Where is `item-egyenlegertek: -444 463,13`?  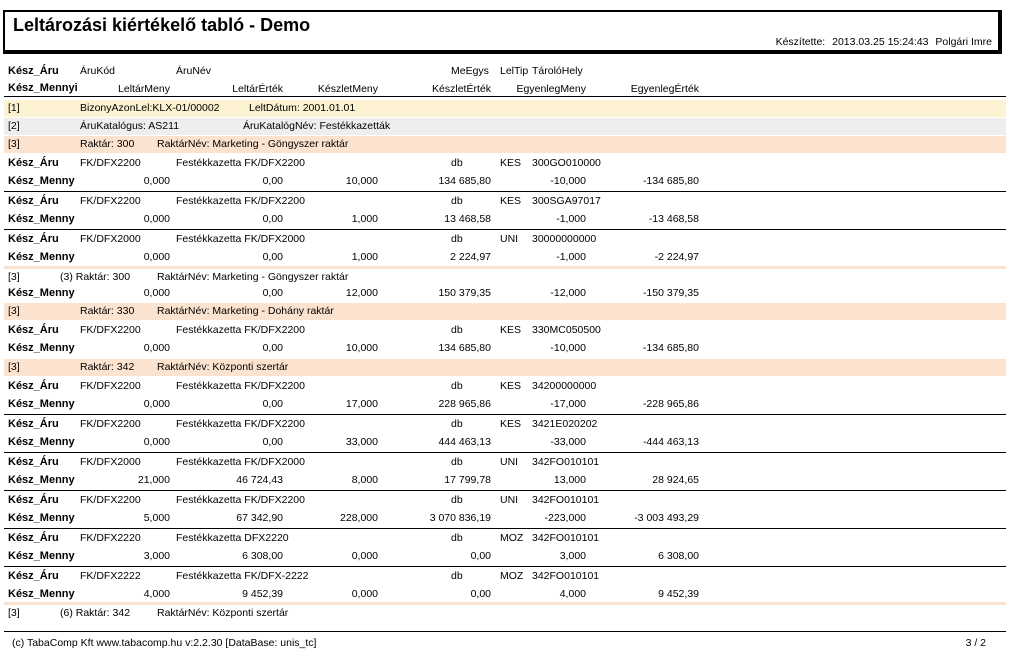 item-egyenlegertek: -444 463,13 is located at coordinates (670, 442).